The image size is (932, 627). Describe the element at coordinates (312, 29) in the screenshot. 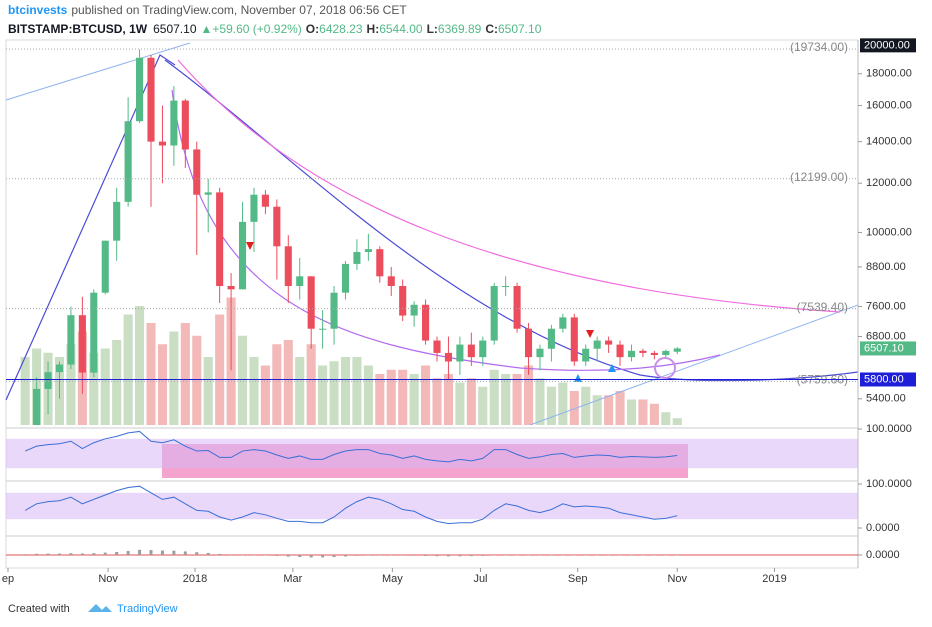

I see `o-label: O:` at that location.